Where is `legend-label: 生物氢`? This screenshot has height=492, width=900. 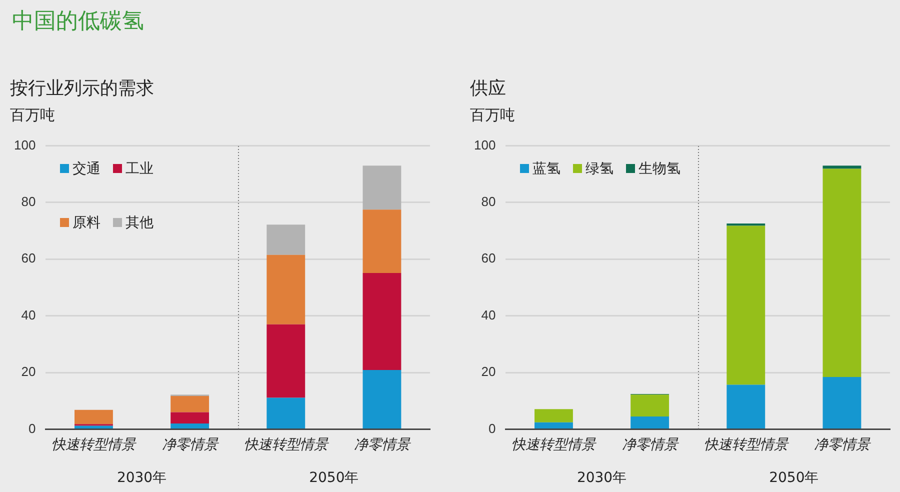 legend-label: 生物氢 is located at coordinates (659, 169).